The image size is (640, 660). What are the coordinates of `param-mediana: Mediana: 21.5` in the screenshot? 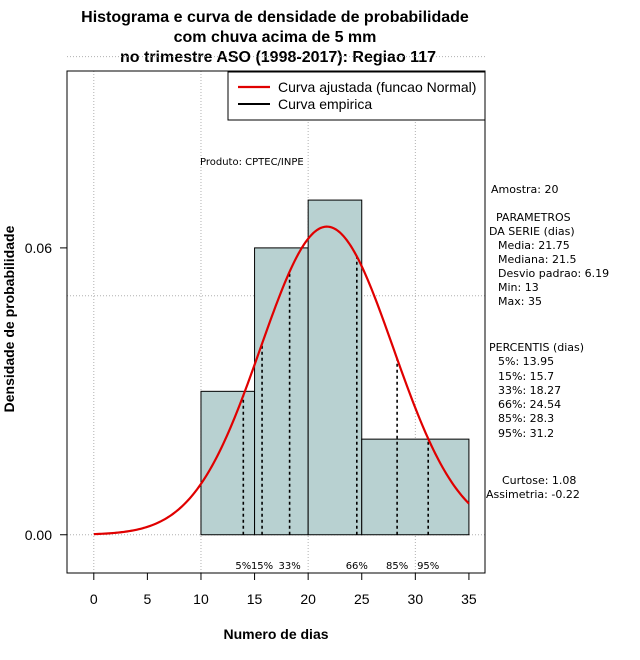 It's located at (537, 259).